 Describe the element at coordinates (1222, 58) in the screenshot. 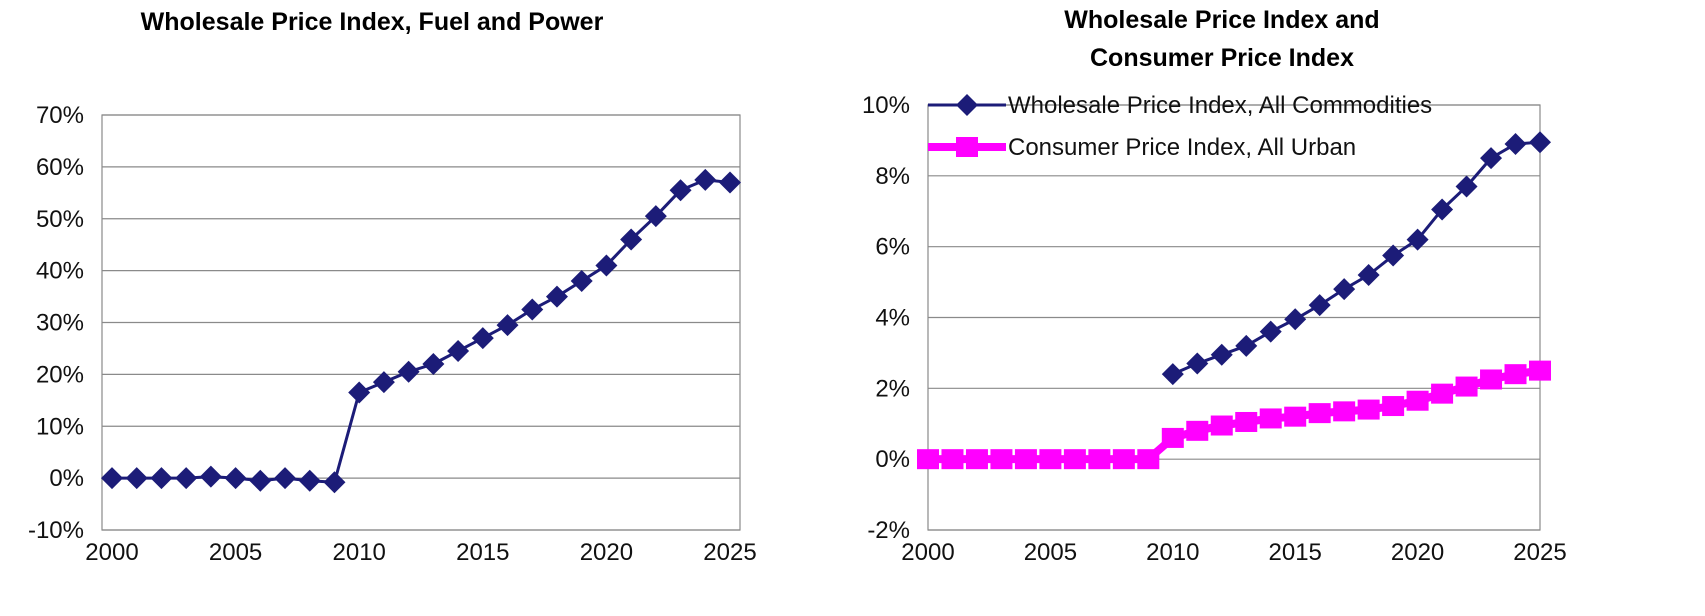

I see `chart-title: Consumer Price Index` at that location.